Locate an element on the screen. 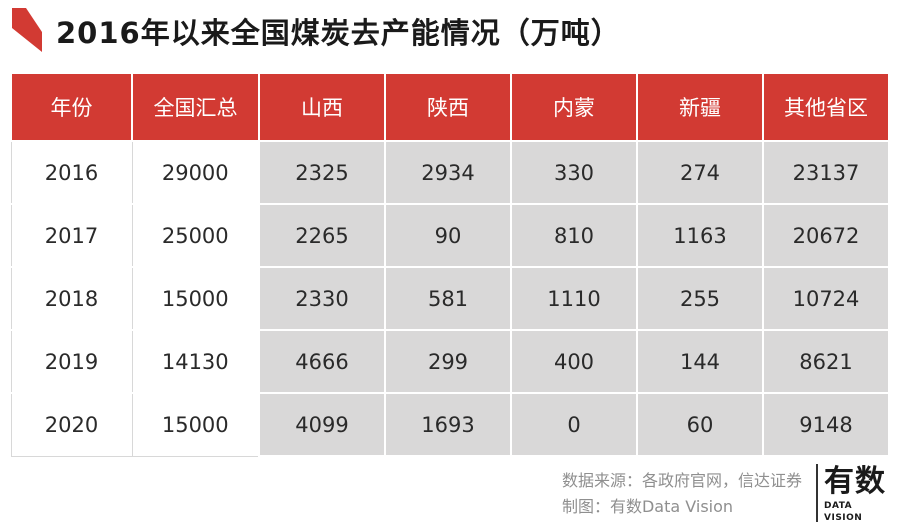 The height and width of the screenshot is (525, 900). year-cell: 2020 is located at coordinates (71, 424).